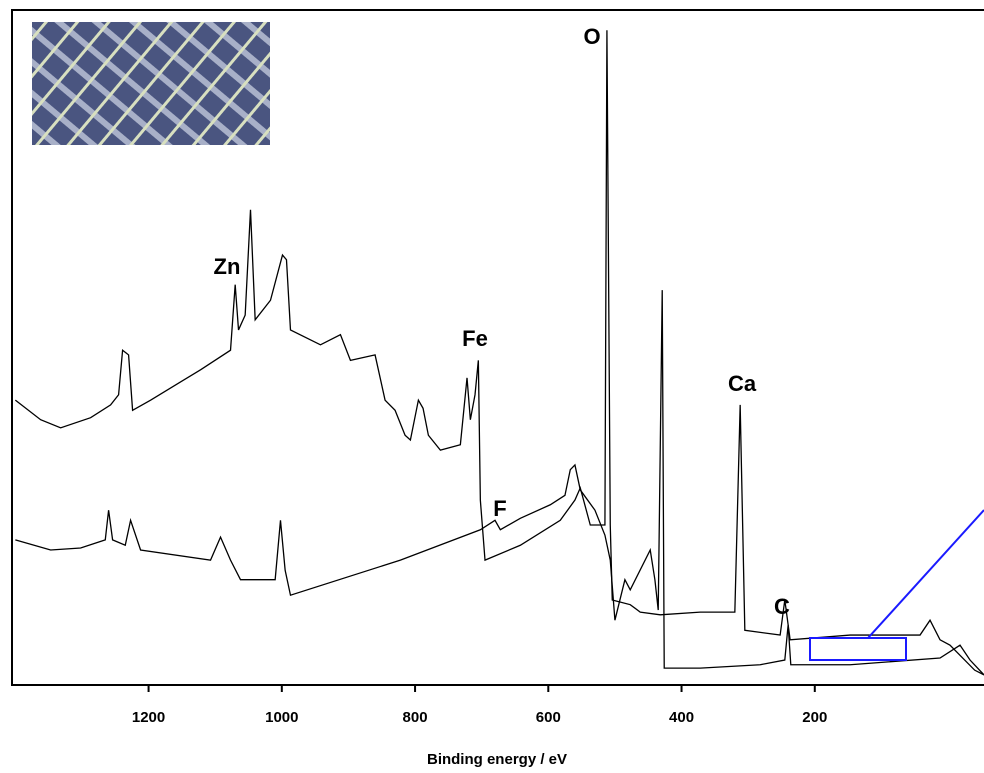  What do you see at coordinates (814, 717) in the screenshot?
I see `x-tick-label: 200` at bounding box center [814, 717].